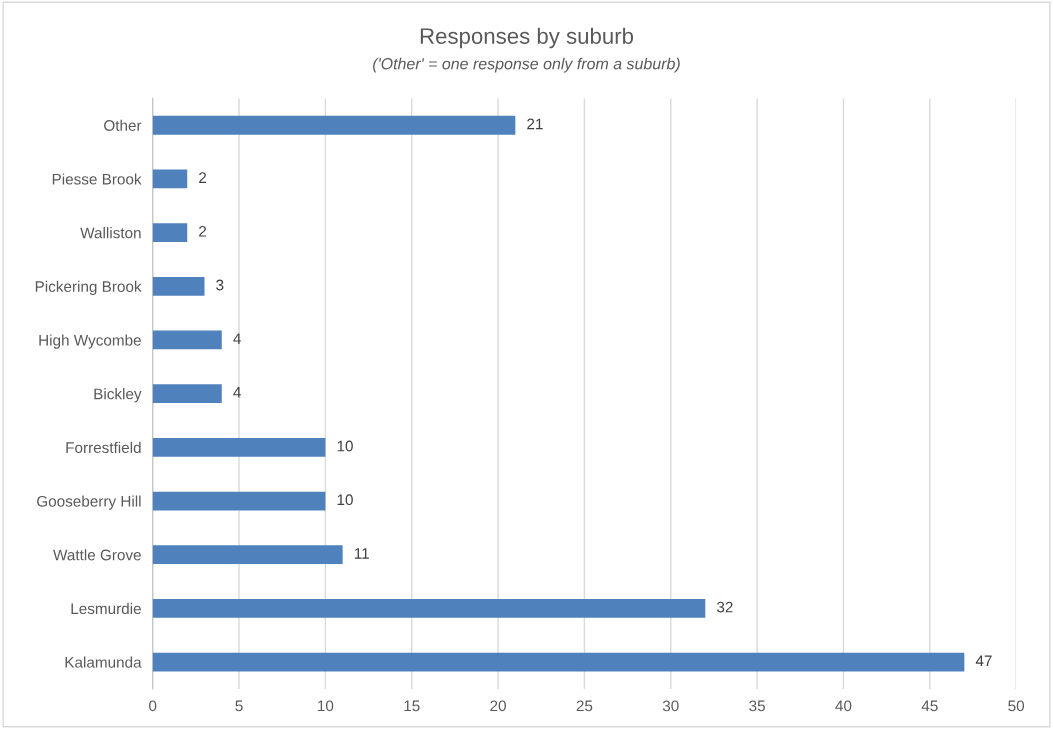 The width and height of the screenshot is (1053, 729). What do you see at coordinates (97, 179) in the screenshot?
I see `y-tick-label: Piesse Brook` at bounding box center [97, 179].